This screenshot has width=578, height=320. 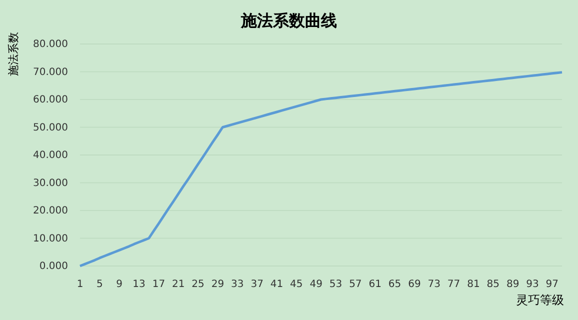 I want to click on x-tick-label: 37, so click(x=257, y=284).